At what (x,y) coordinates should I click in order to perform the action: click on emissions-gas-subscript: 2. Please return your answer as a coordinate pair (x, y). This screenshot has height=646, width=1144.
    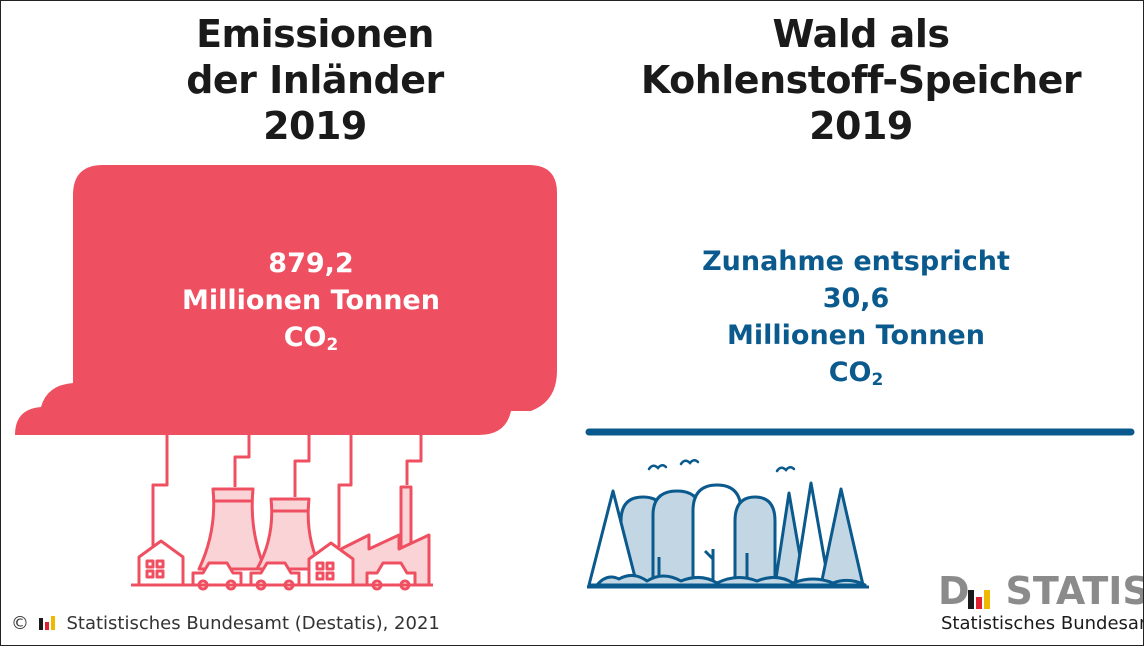
    Looking at the image, I should click on (332, 345).